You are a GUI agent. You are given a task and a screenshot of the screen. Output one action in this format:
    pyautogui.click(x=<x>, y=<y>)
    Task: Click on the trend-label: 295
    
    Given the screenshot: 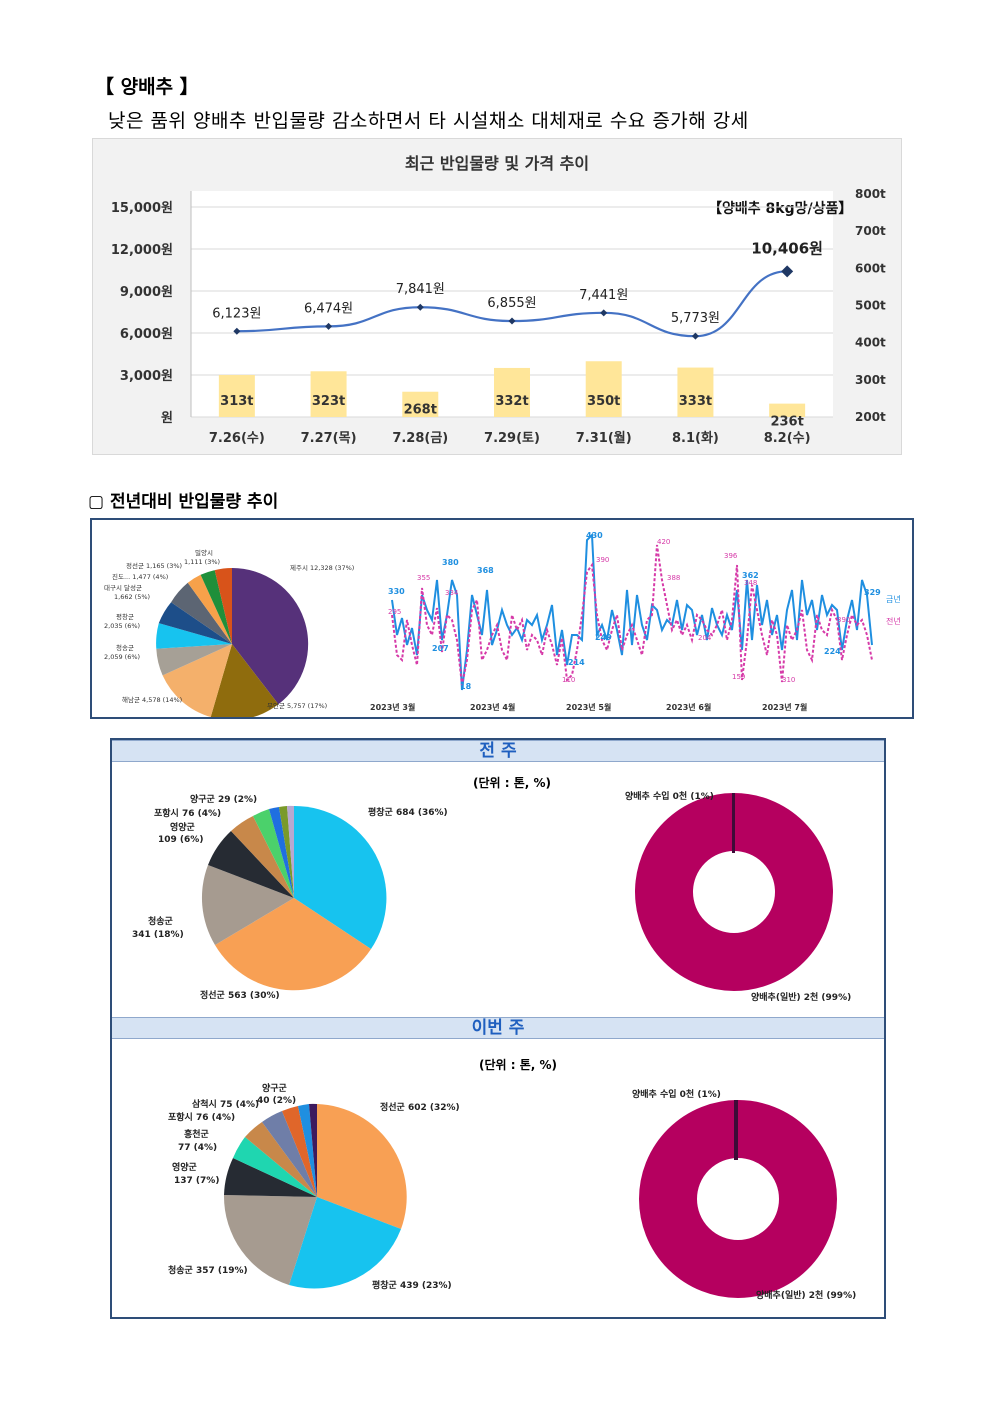 What is the action you would take?
    pyautogui.click(x=394, y=612)
    